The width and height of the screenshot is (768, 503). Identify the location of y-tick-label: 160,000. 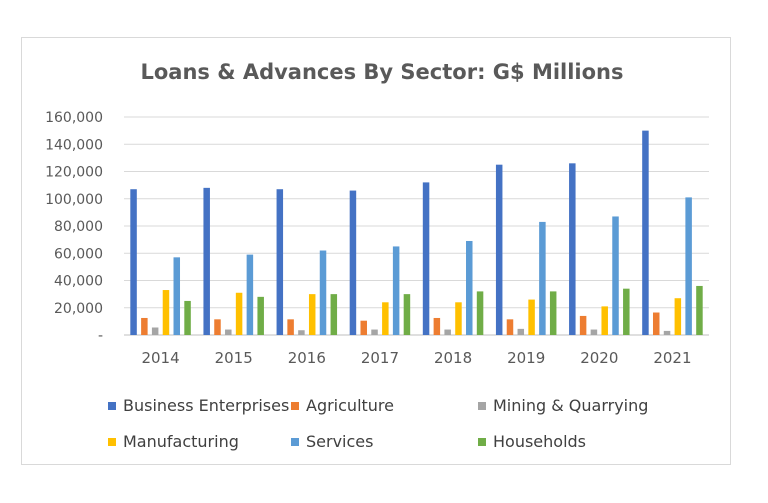
(74, 118).